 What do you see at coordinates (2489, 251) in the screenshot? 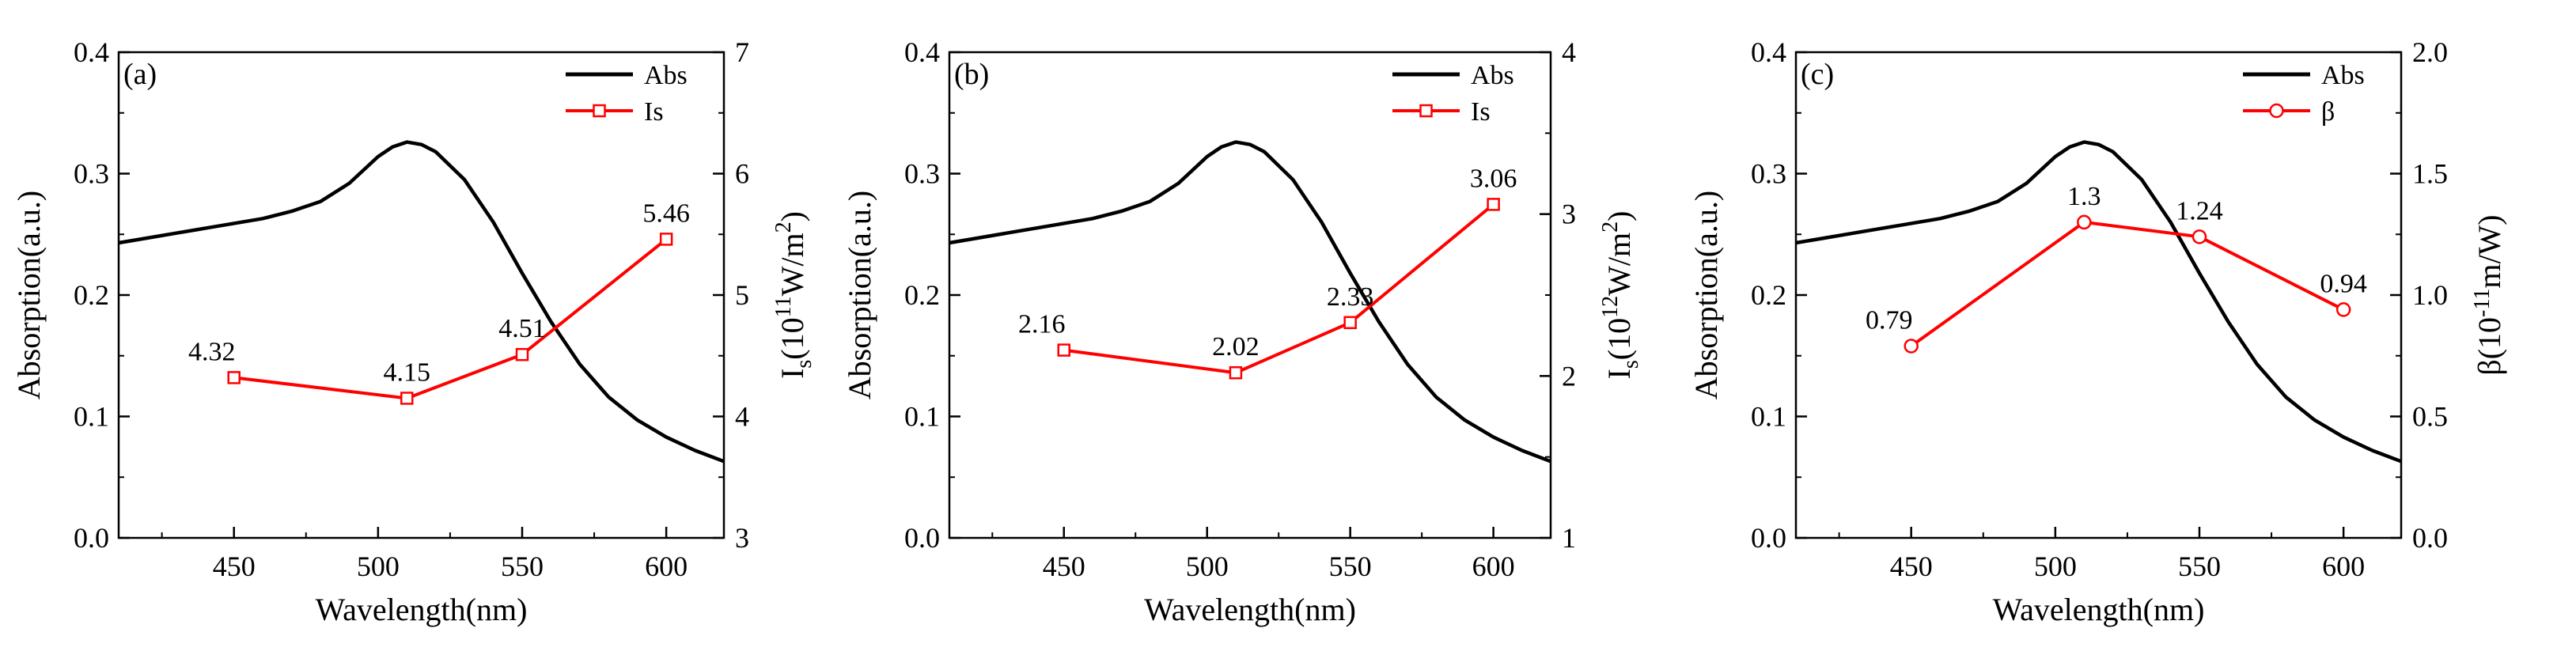
I see `y-right-label-part: m/W)` at bounding box center [2489, 251].